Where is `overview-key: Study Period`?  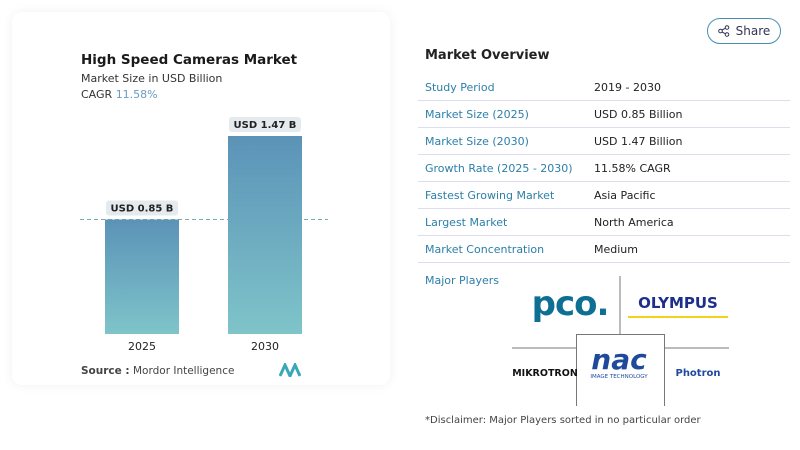 overview-key: Study Period is located at coordinates (460, 87).